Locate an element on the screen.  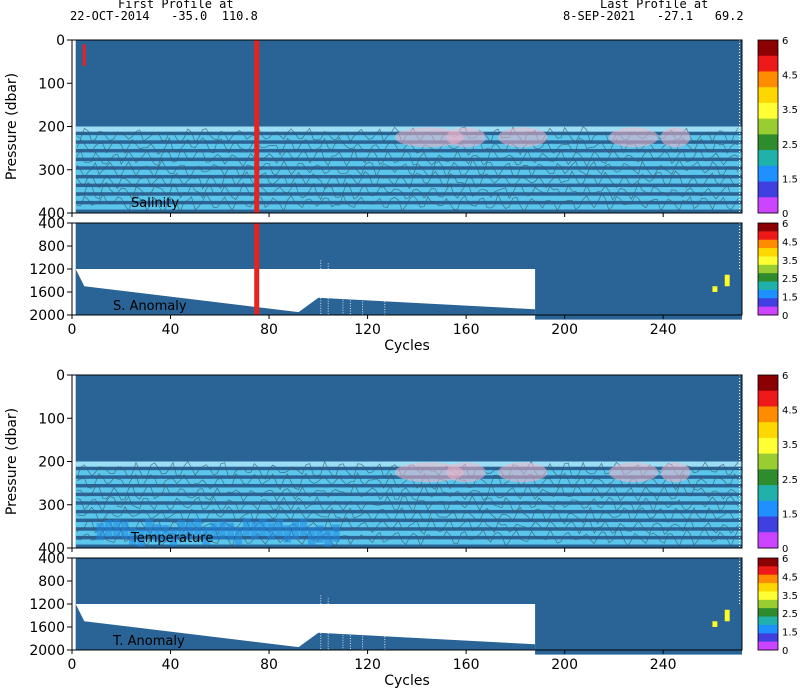
y-tick-label: 1200 is located at coordinates (47, 605).